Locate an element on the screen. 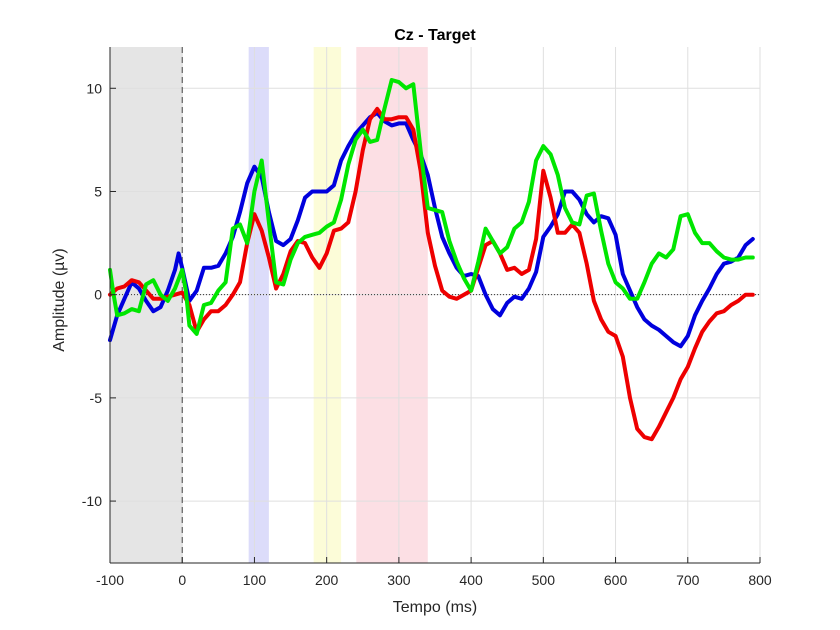  x-tick-label: 200 is located at coordinates (327, 580).